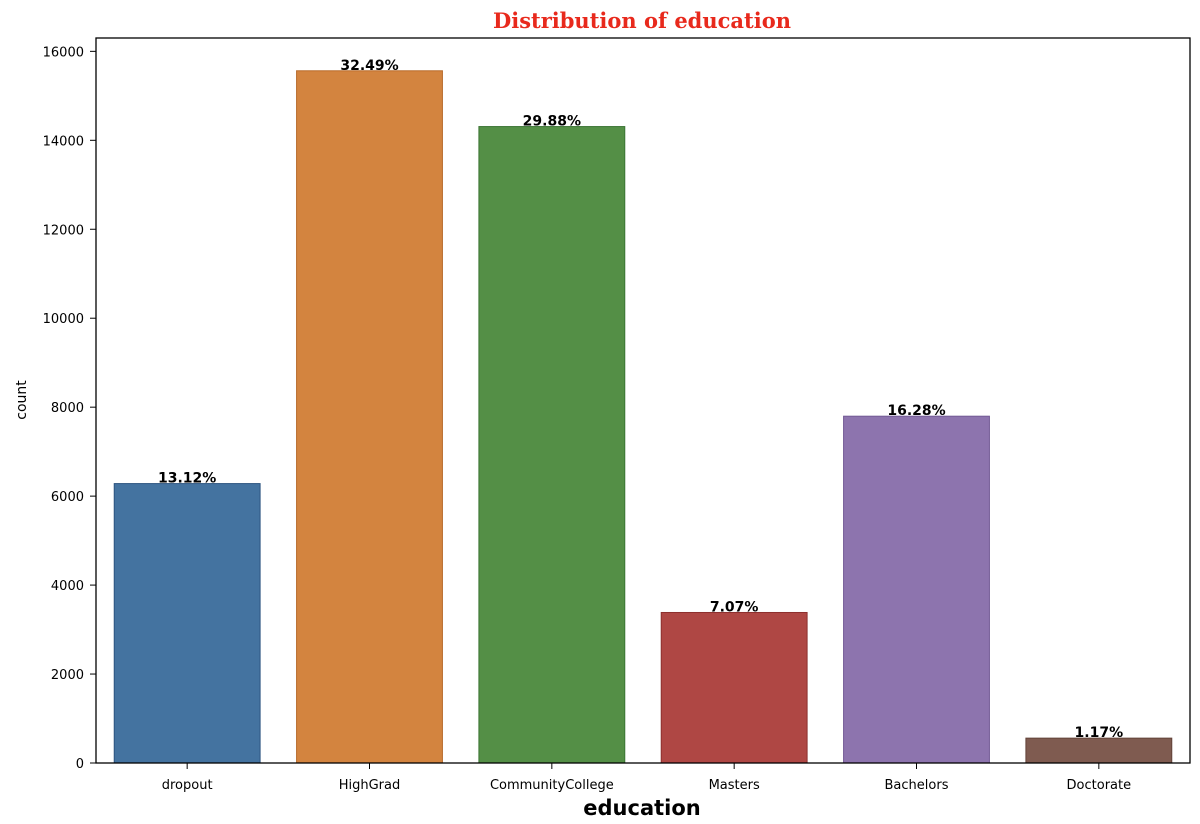 The image size is (1200, 824). Describe the element at coordinates (63, 141) in the screenshot. I see `y-tick-label: 14000` at that location.